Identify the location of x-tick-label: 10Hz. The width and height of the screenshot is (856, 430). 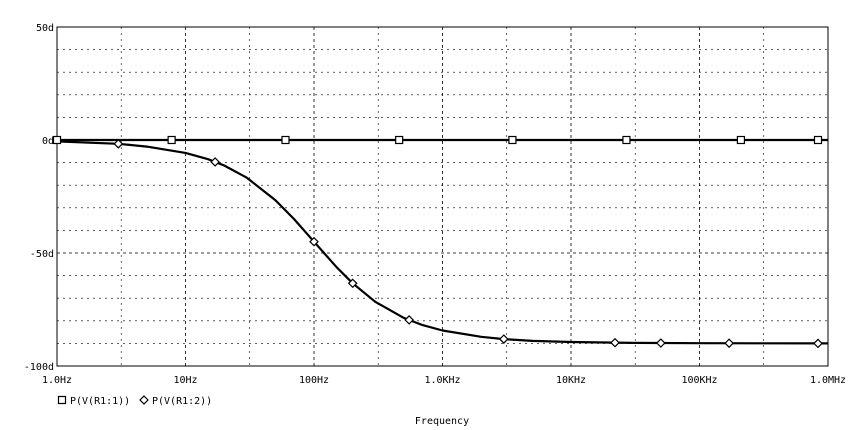
(185, 380).